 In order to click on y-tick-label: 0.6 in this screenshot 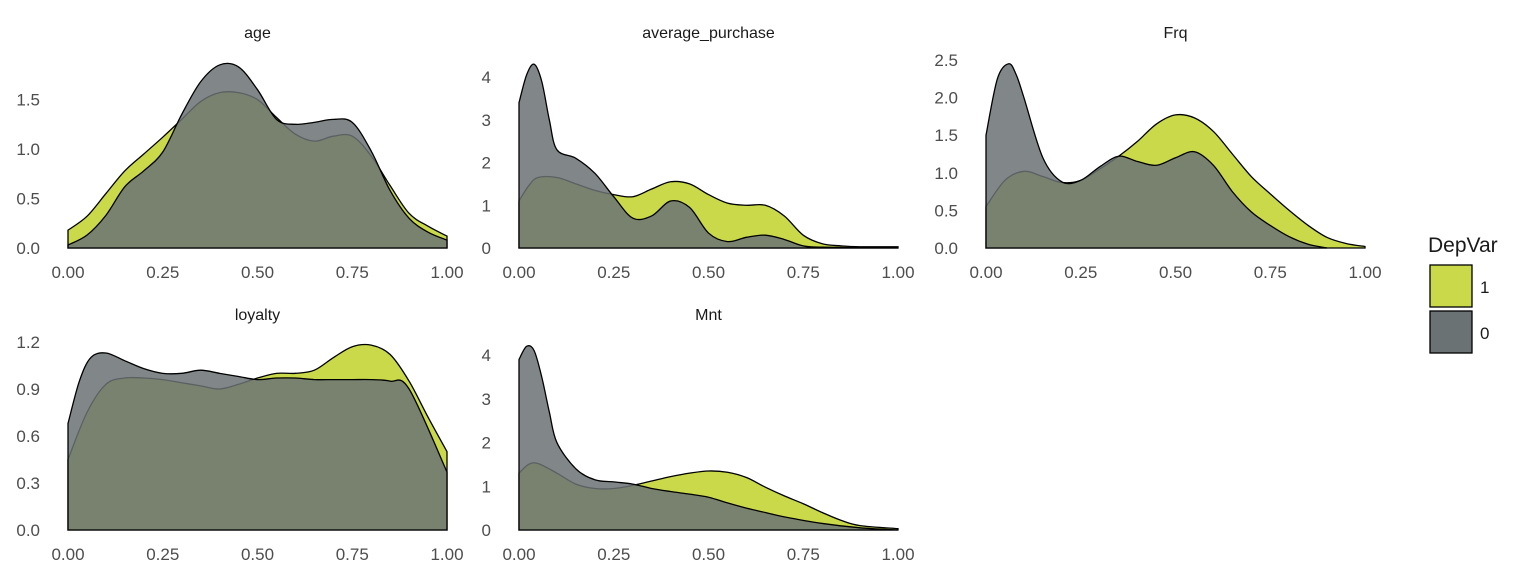, I will do `click(28, 436)`.